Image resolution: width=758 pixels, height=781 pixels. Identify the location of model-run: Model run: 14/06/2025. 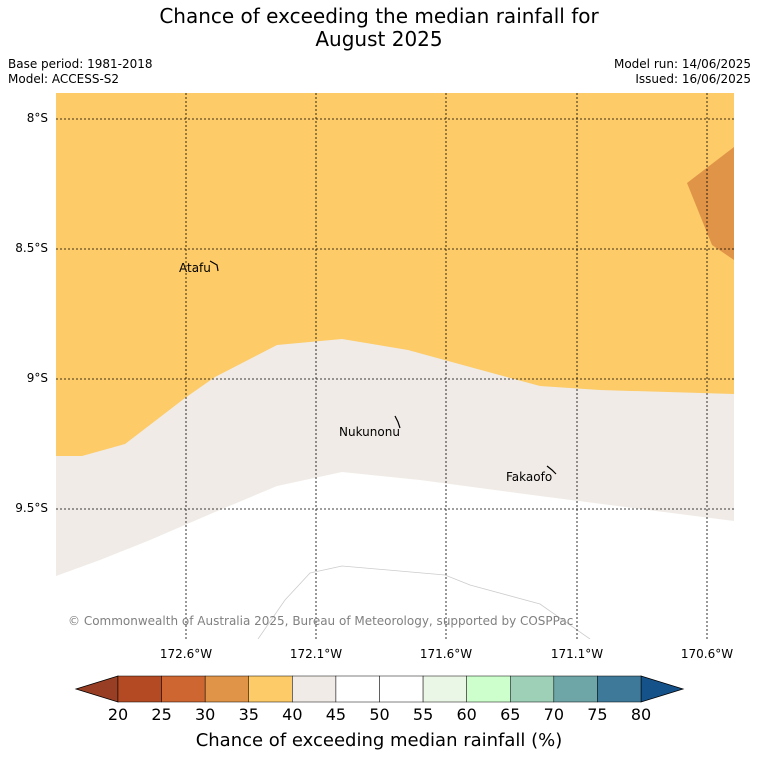
(682, 64).